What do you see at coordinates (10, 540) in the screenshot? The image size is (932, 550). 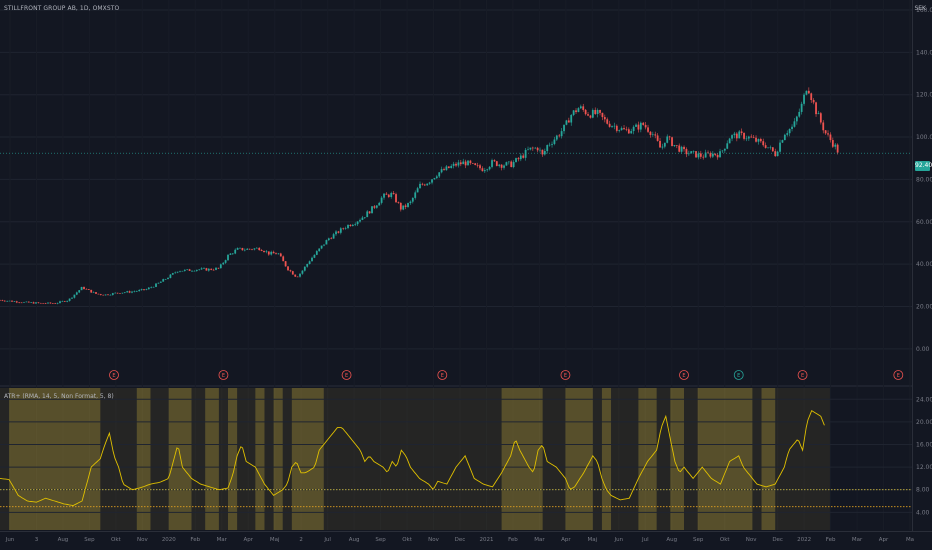 I see `time-tick-label: Jun` at bounding box center [10, 540].